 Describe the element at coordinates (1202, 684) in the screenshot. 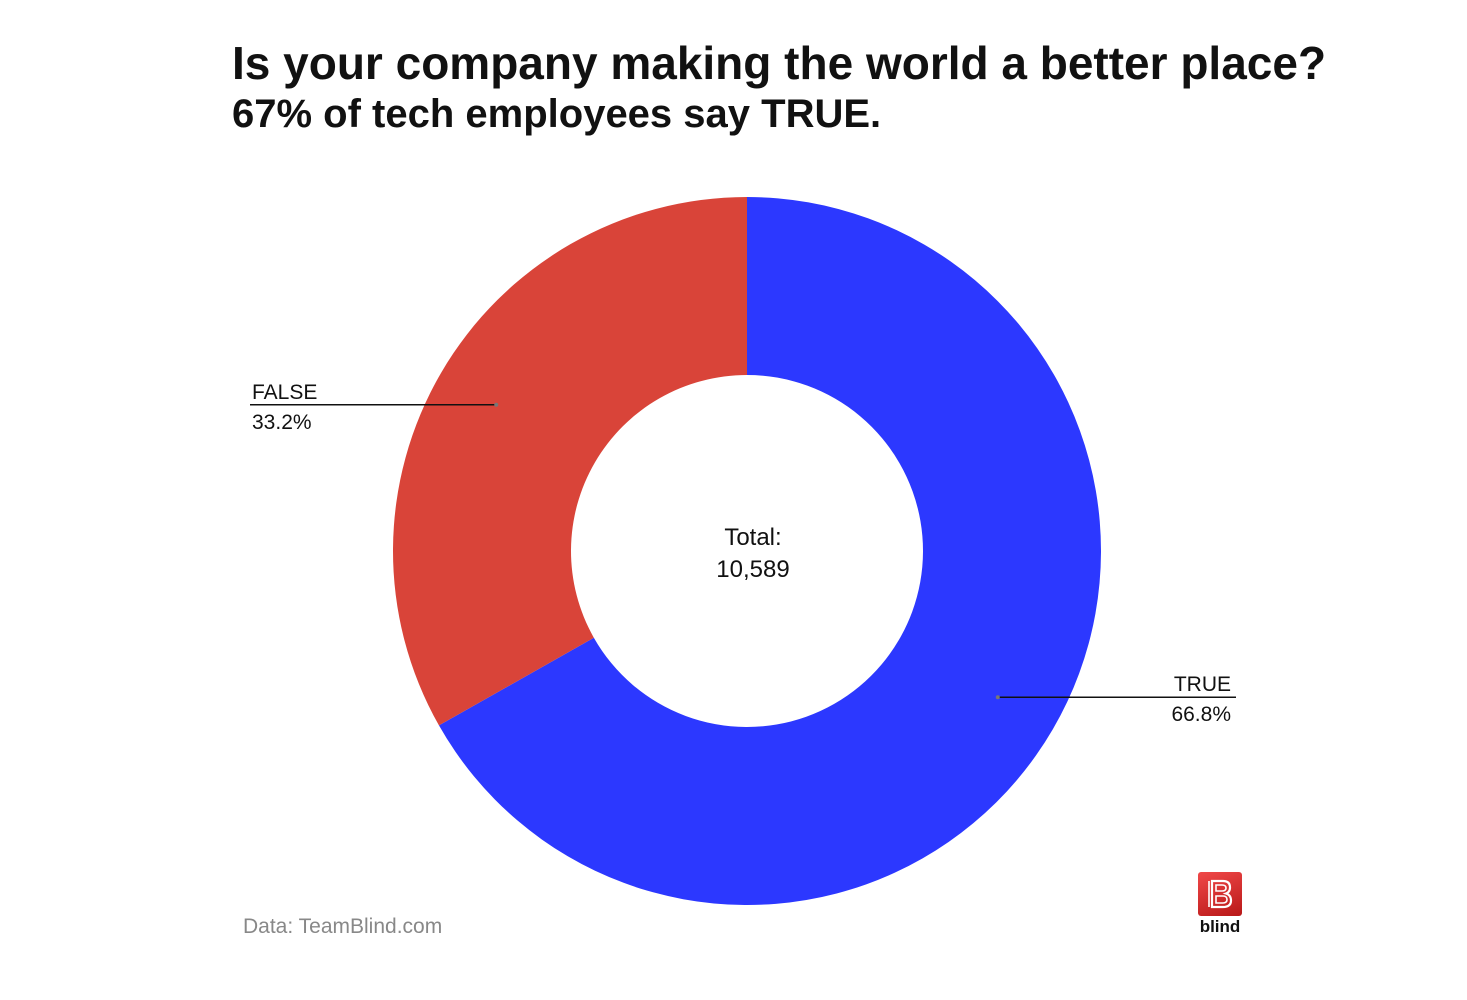

I see `slice-label-true: TRUE` at that location.